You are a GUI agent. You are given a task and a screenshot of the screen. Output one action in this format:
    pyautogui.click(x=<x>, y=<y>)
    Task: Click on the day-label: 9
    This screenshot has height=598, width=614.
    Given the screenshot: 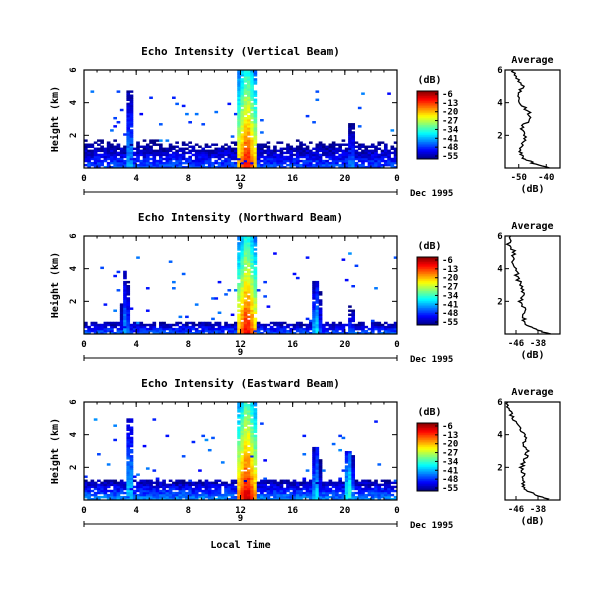 What is the action you would take?
    pyautogui.click(x=240, y=519)
    